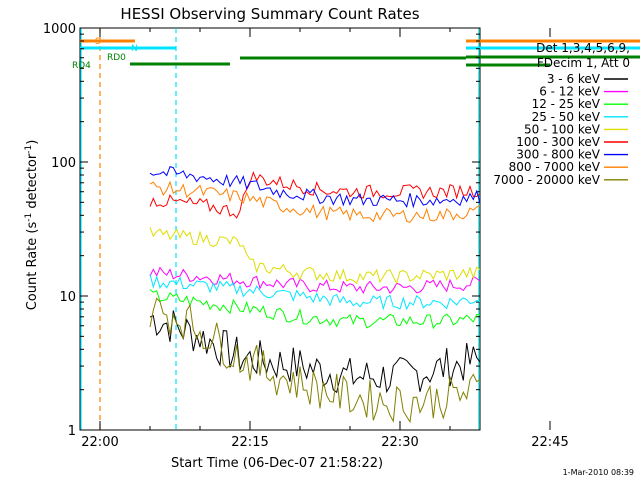 The height and width of the screenshot is (480, 640). What do you see at coordinates (116, 58) in the screenshot?
I see `flag-label: RD0` at bounding box center [116, 58].